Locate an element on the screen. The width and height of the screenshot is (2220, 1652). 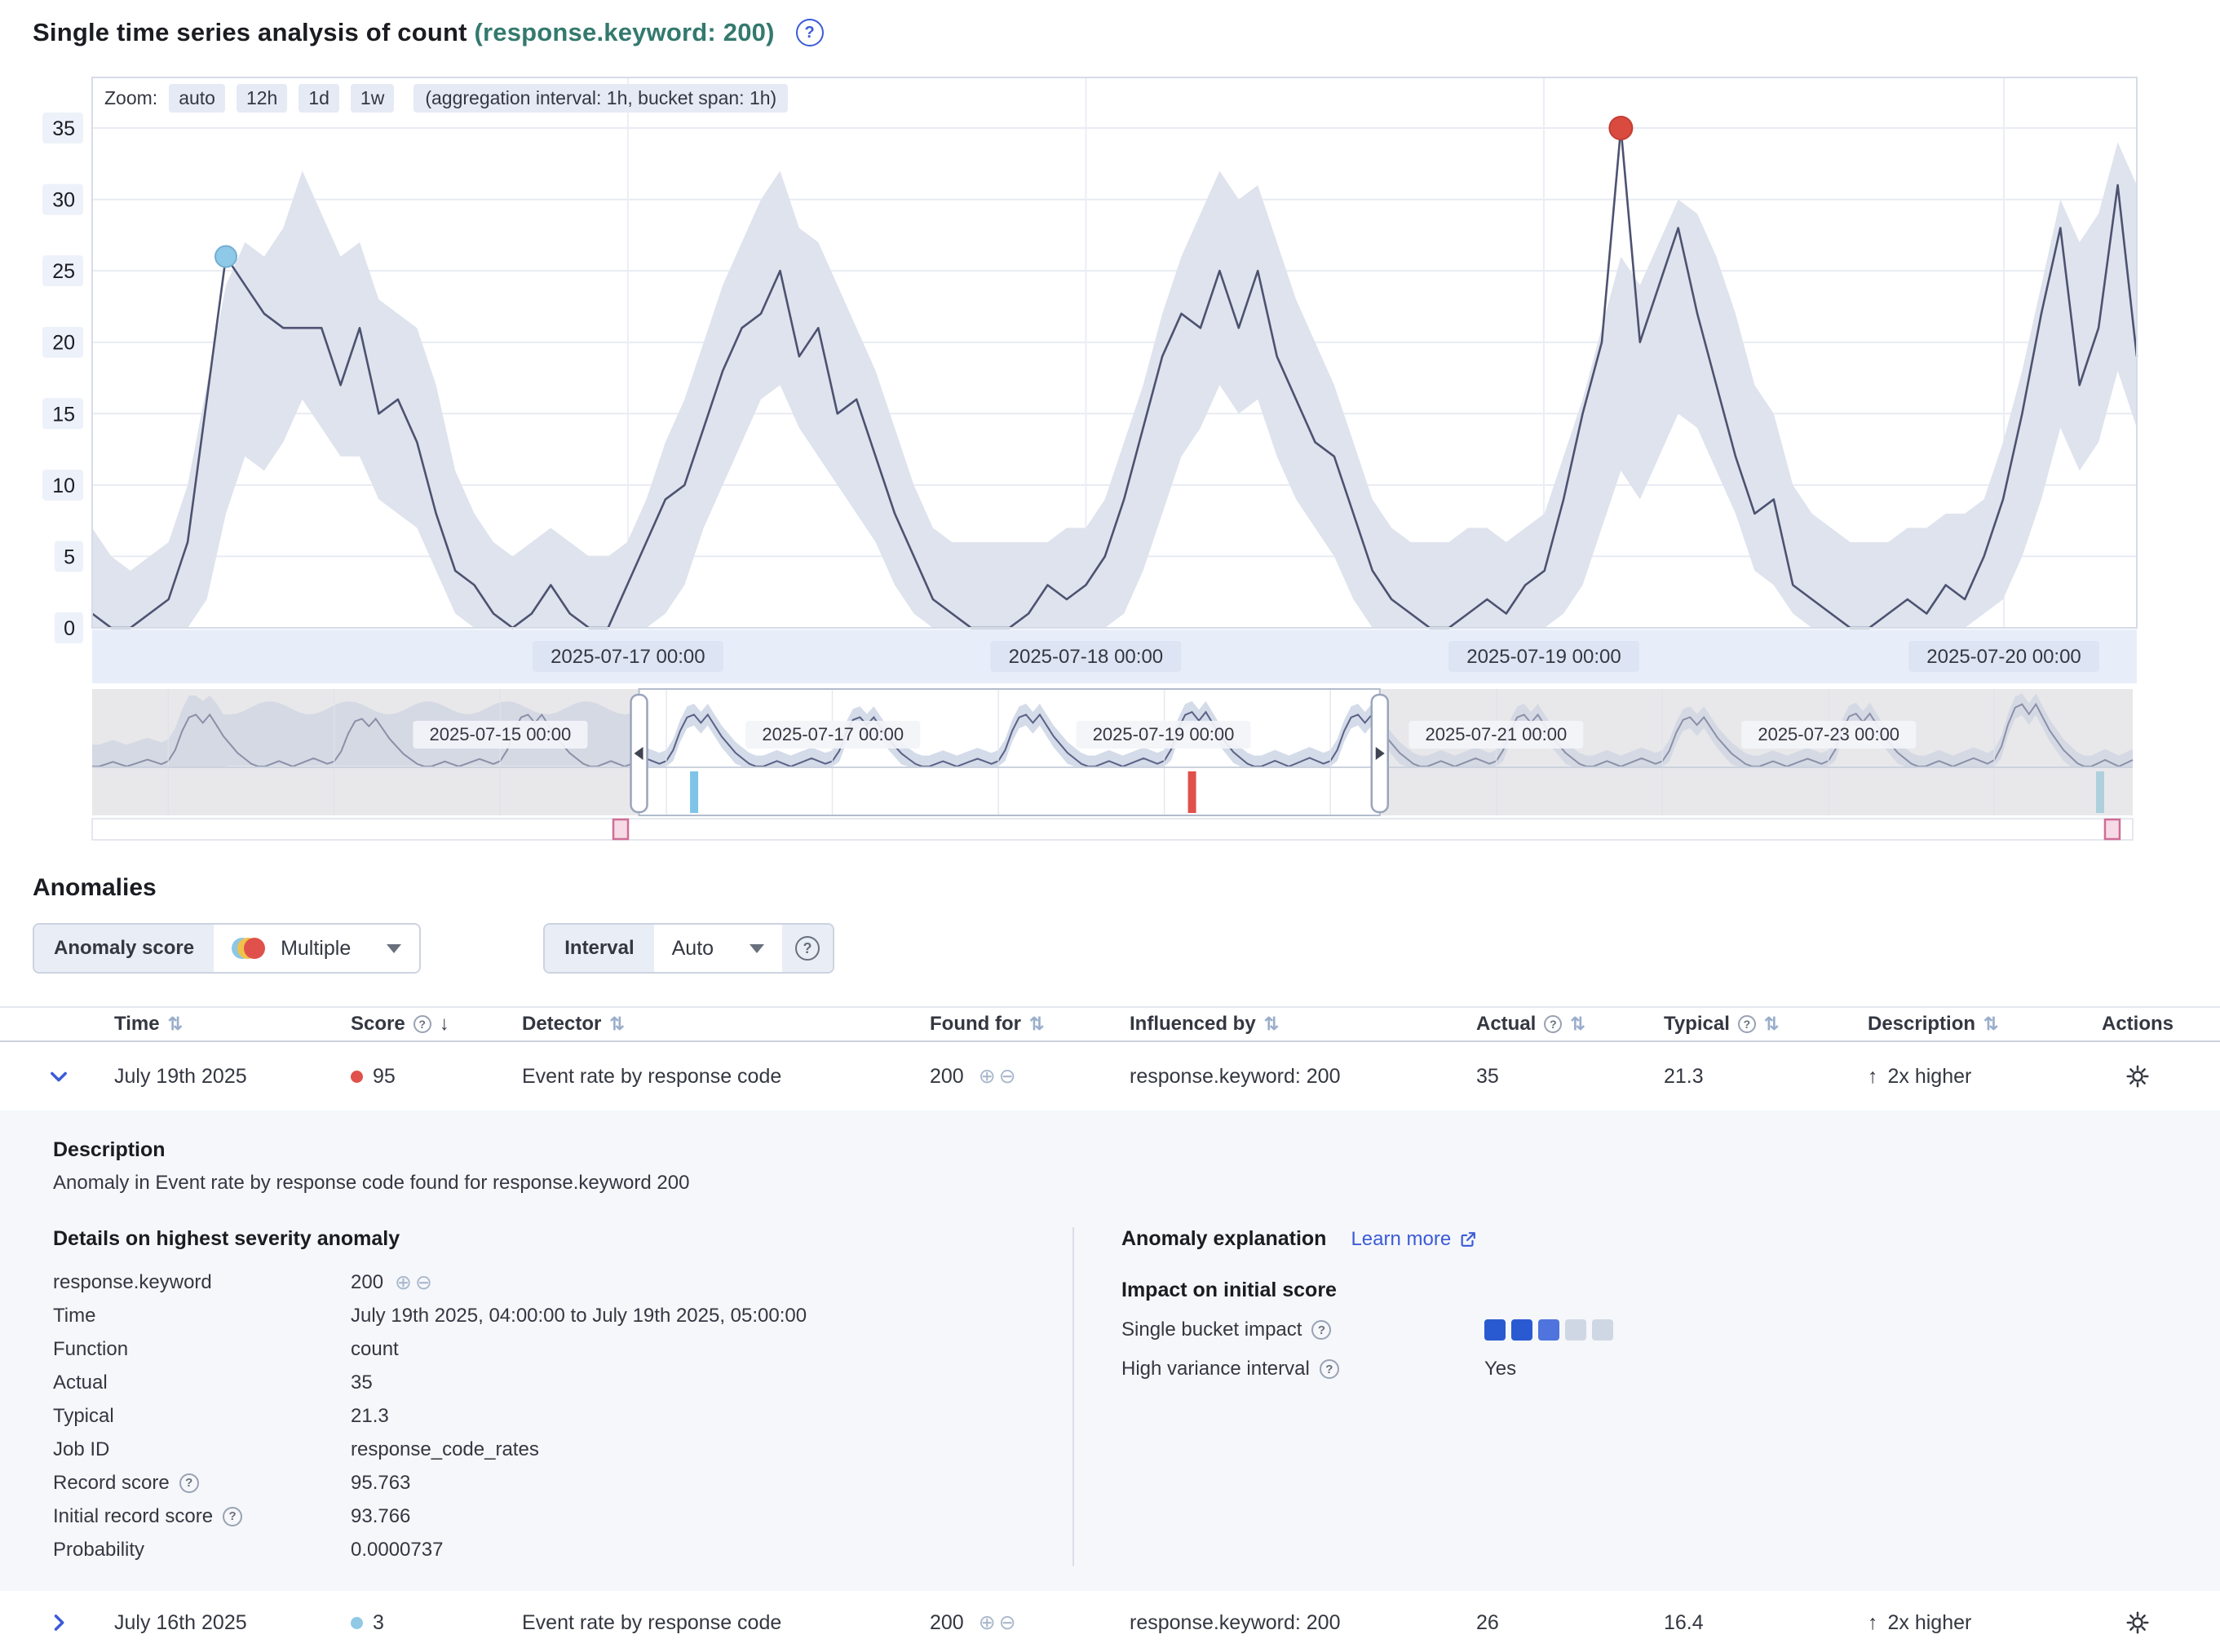
anomaly-filters: Anomaly score Multiple Interval Auto ? is located at coordinates (1126, 949).